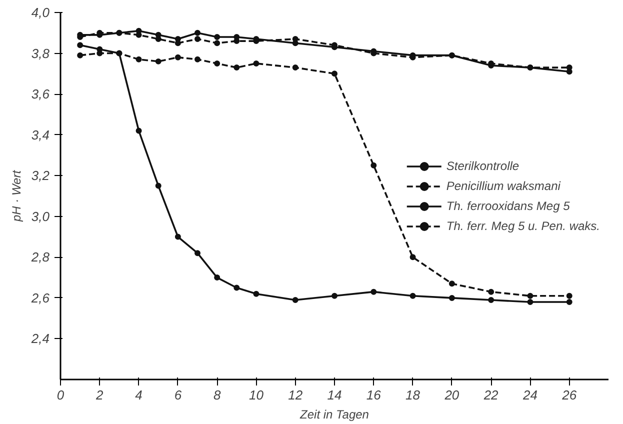  Describe the element at coordinates (530, 395) in the screenshot. I see `x-tick-label: 24` at that location.